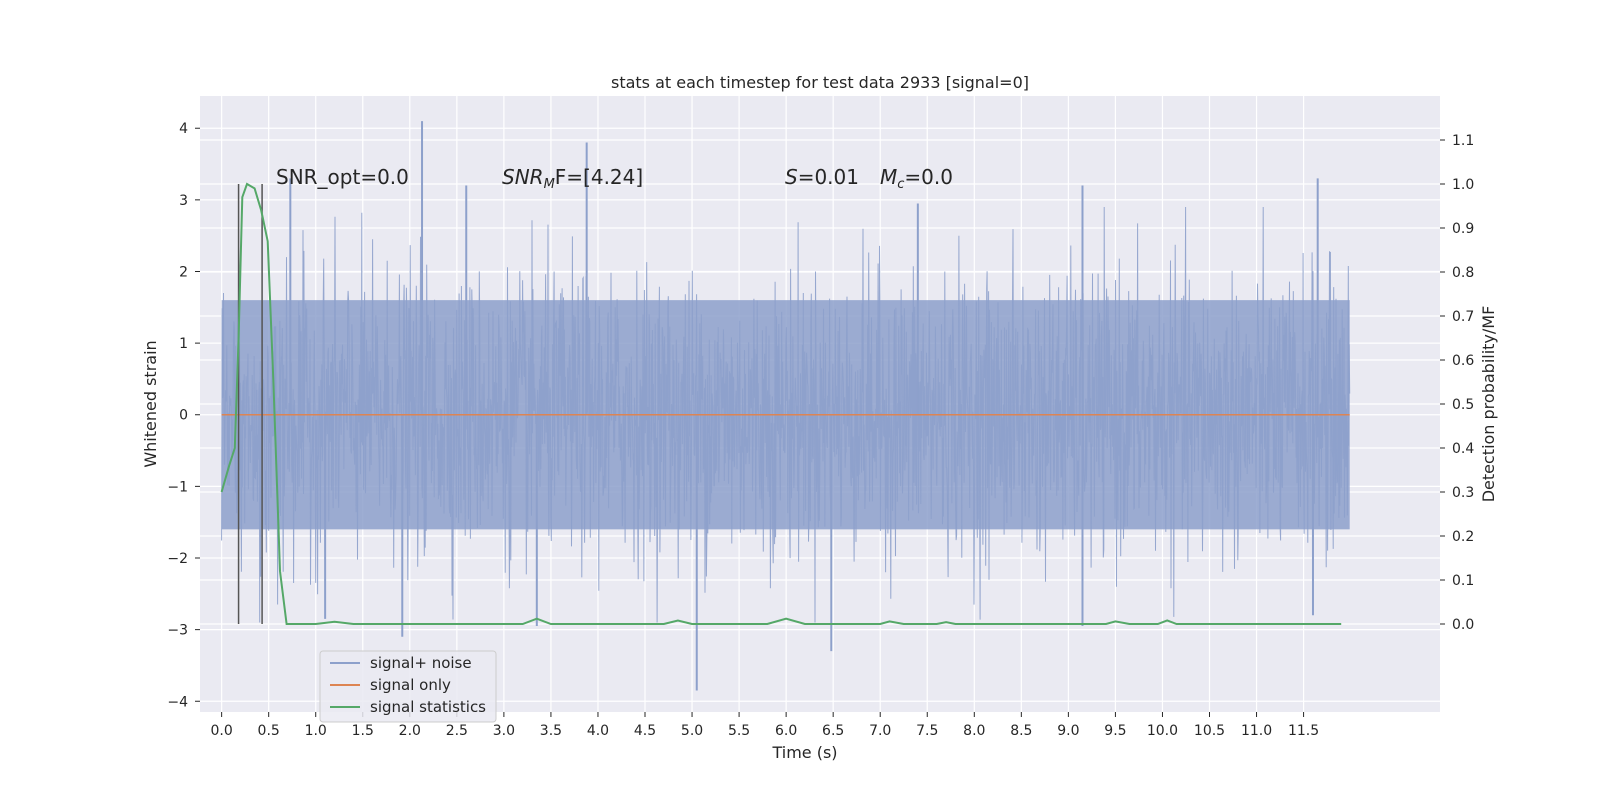 Image resolution: width=1600 pixels, height=800 pixels. Describe the element at coordinates (1463, 537) in the screenshot. I see `y-right-tick-label-2: 0.2` at that location.